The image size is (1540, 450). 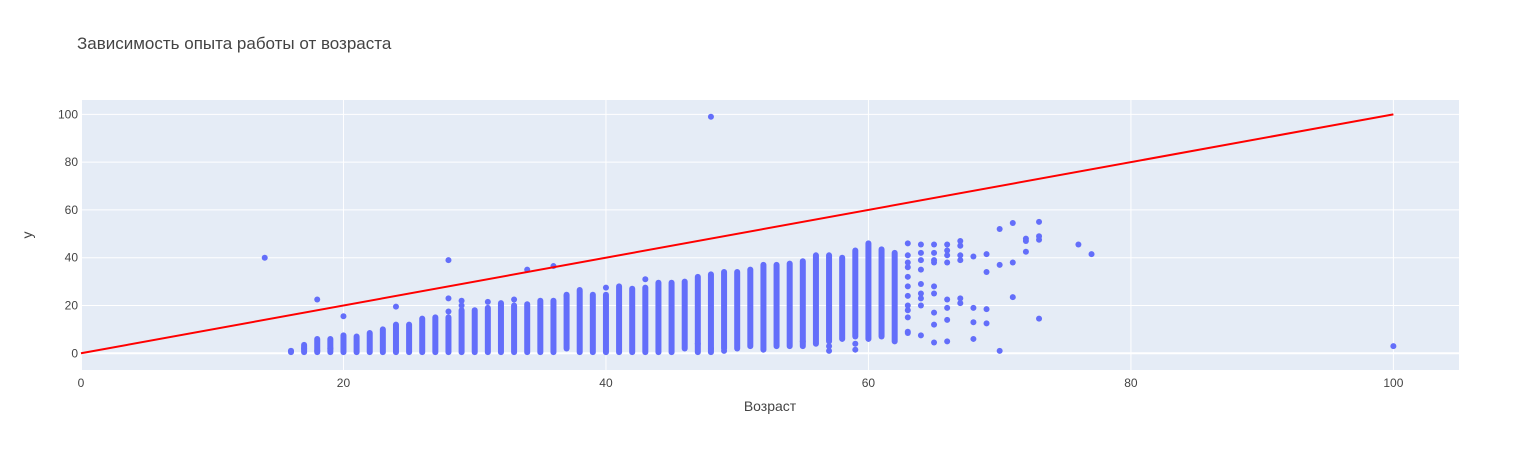 What do you see at coordinates (72, 258) in the screenshot?
I see `y-tick-label: 40` at bounding box center [72, 258].